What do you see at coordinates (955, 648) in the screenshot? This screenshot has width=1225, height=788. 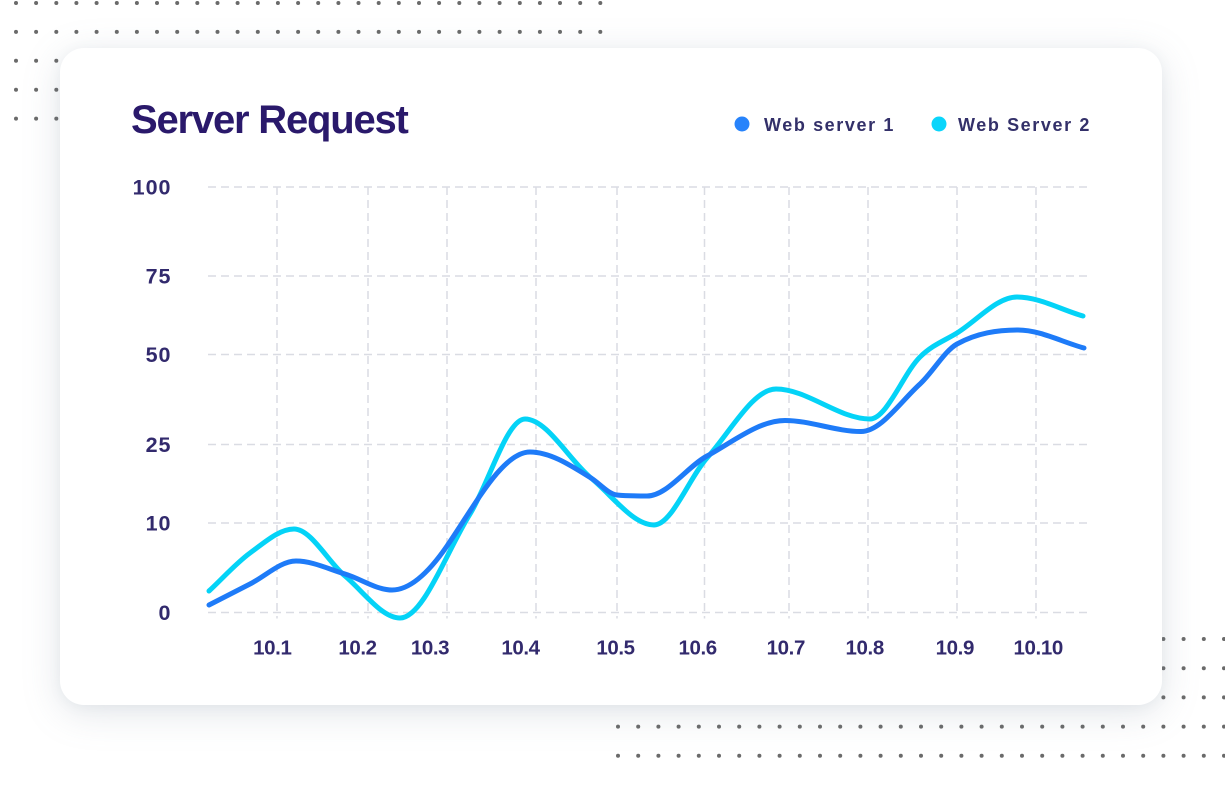 I see `svg-text: 10.9` at bounding box center [955, 648].